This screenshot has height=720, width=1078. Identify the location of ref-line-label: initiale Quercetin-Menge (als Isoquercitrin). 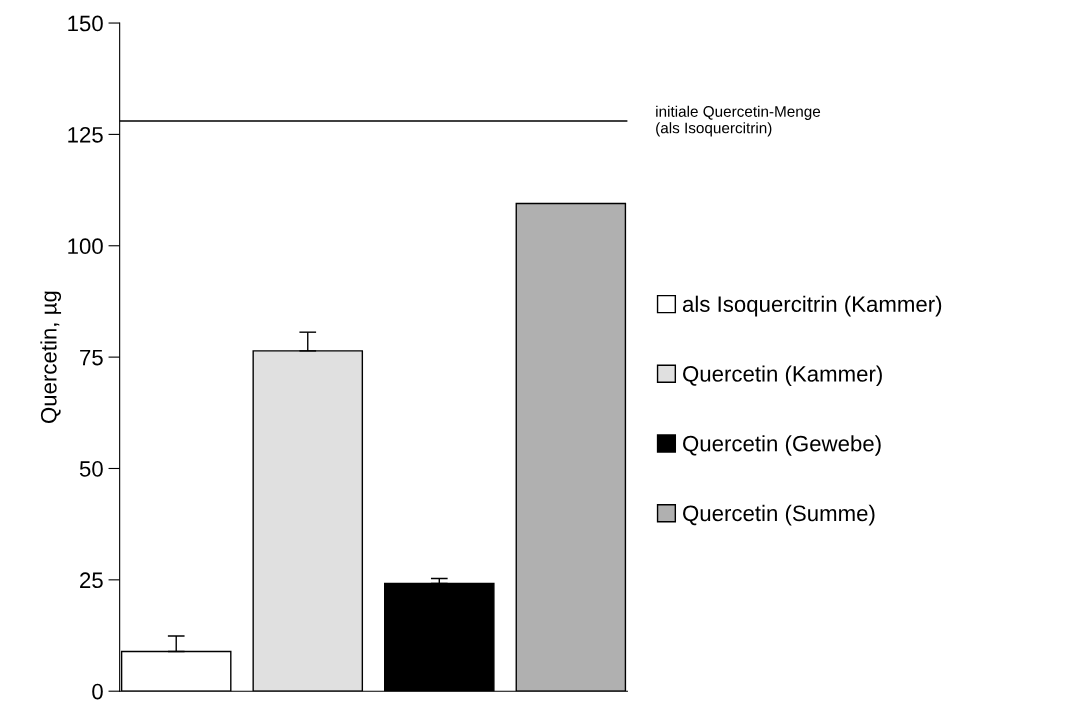
(738, 121).